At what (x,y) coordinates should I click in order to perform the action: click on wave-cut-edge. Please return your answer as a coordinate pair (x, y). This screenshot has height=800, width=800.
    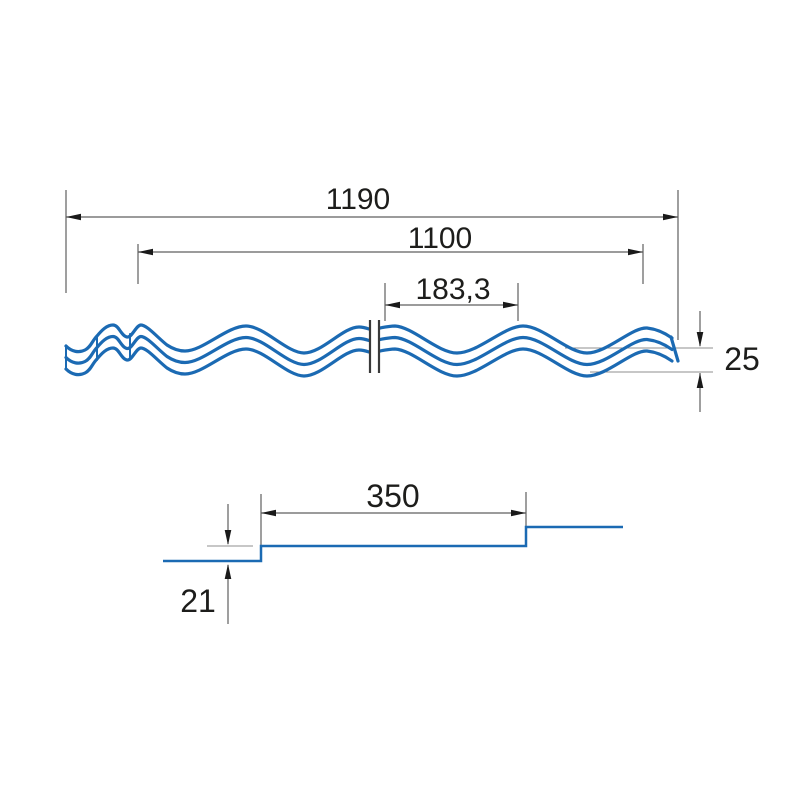
    Looking at the image, I should click on (674, 349).